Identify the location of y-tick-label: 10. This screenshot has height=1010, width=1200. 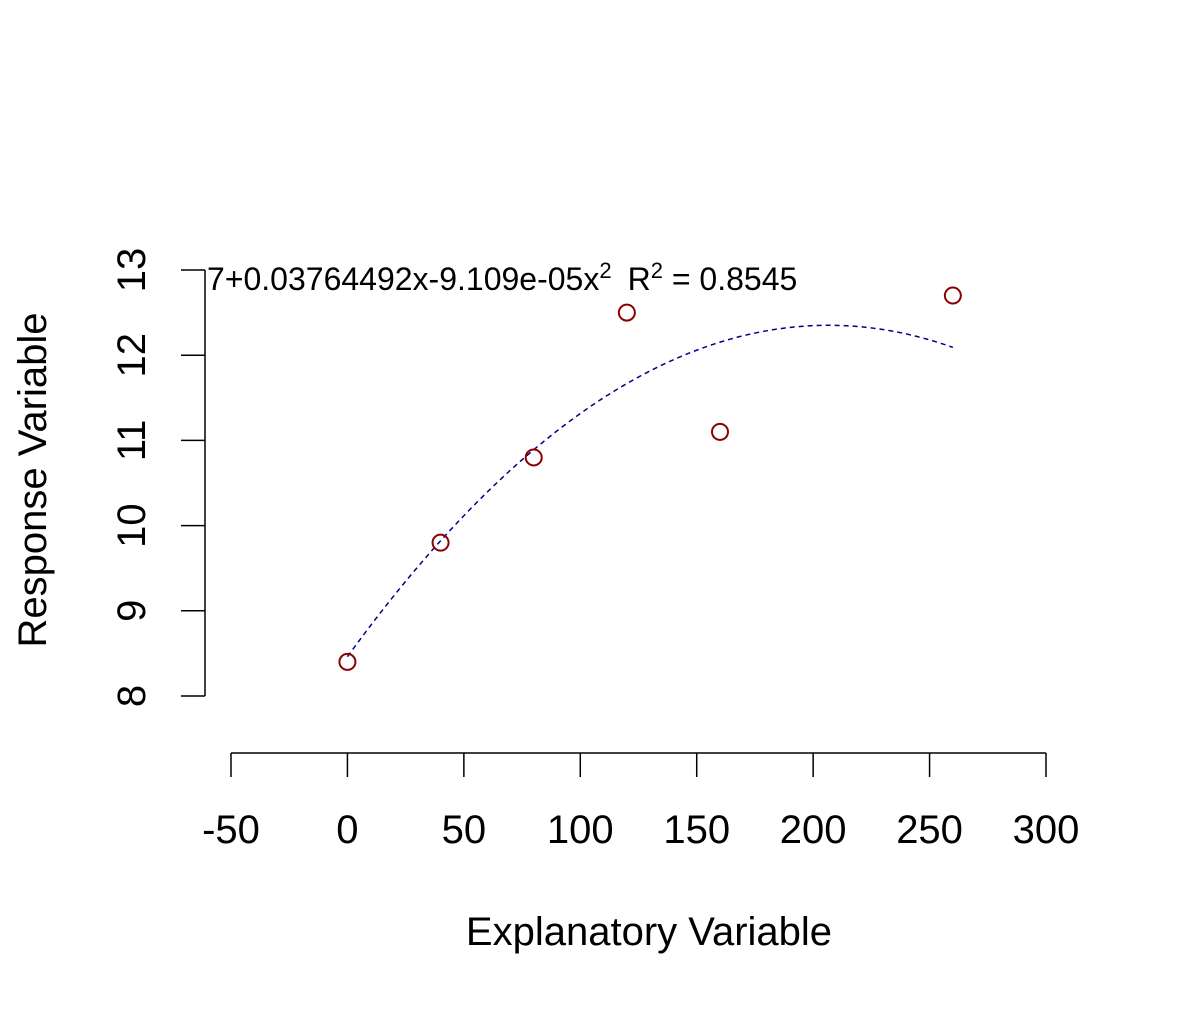
(132, 525).